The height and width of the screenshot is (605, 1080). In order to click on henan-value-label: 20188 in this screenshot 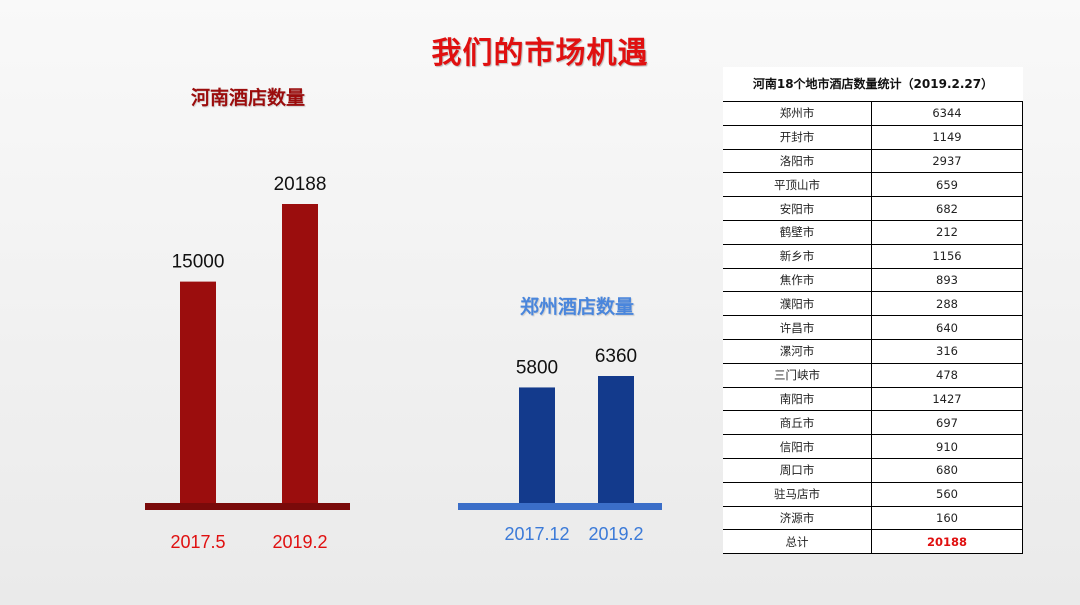, I will do `click(300, 184)`.